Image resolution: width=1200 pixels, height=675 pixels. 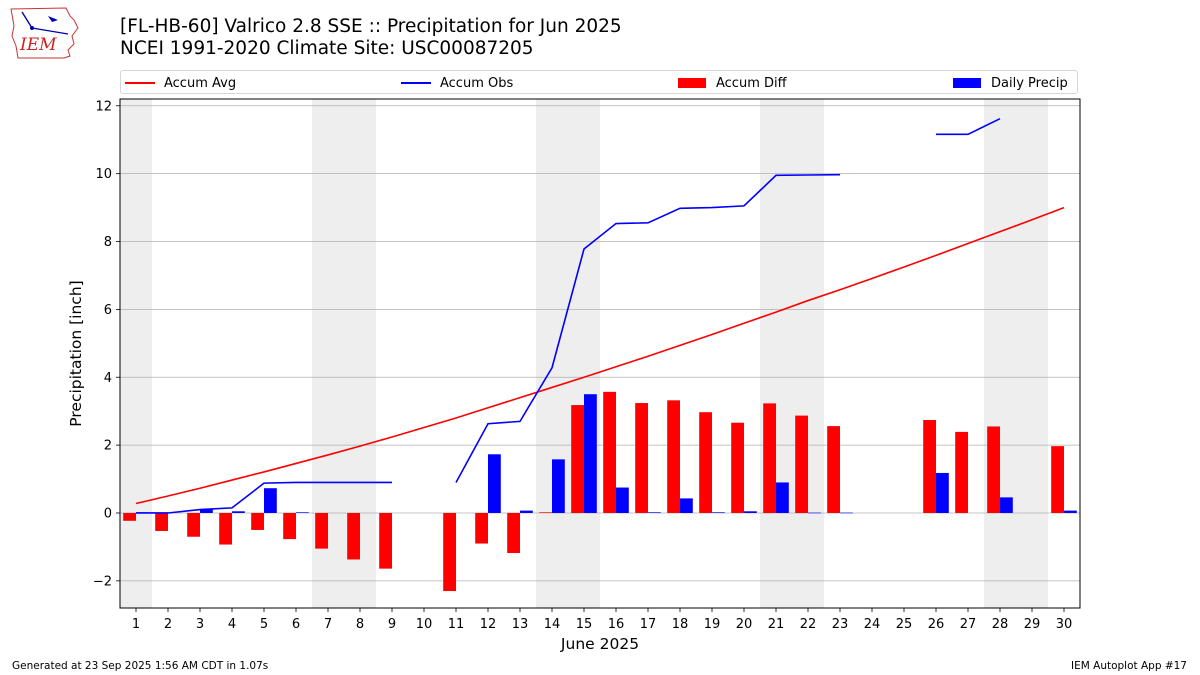 I want to click on x-tick-label-13: 13, so click(x=520, y=624).